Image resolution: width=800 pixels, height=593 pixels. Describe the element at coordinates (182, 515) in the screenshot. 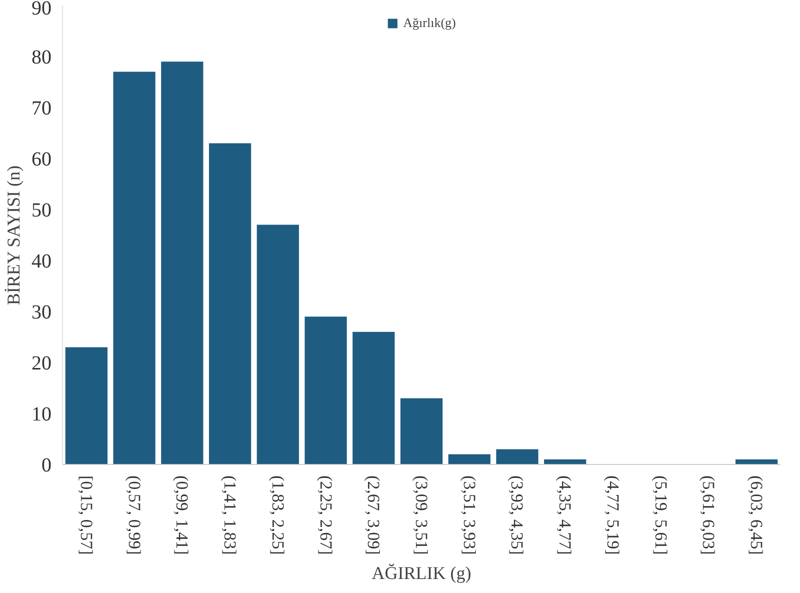

I see `x-tick-label: (0,99, 1,41]` at that location.